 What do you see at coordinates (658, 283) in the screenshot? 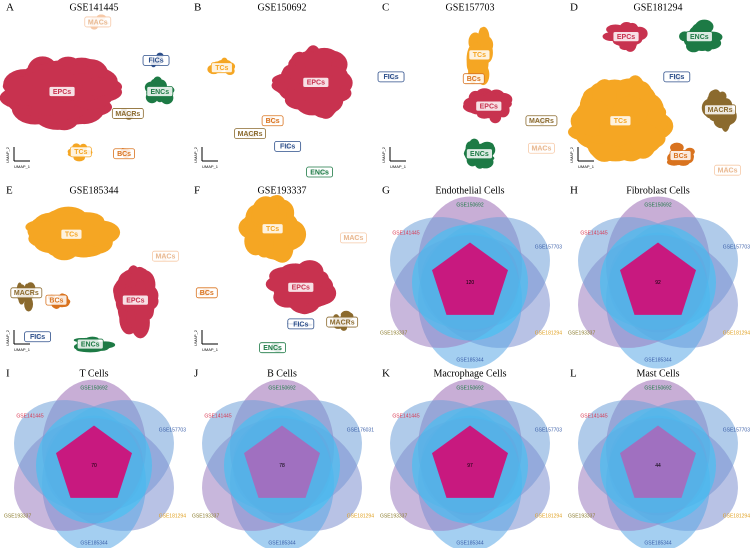
I see `venn-center-value: 92` at bounding box center [658, 283].